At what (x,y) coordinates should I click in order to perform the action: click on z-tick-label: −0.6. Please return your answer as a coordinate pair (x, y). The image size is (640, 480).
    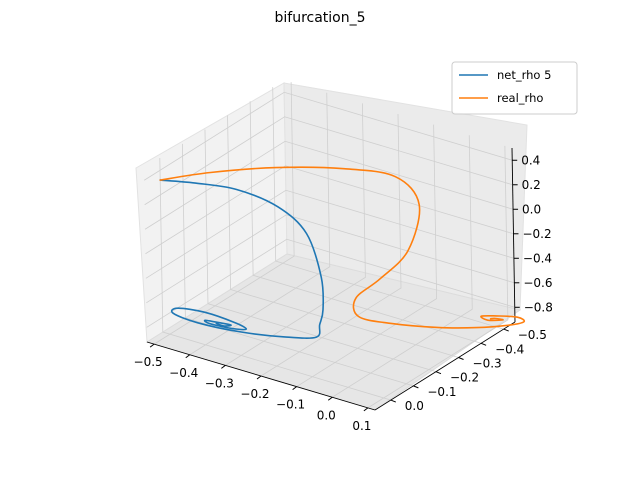
    Looking at the image, I should click on (537, 283).